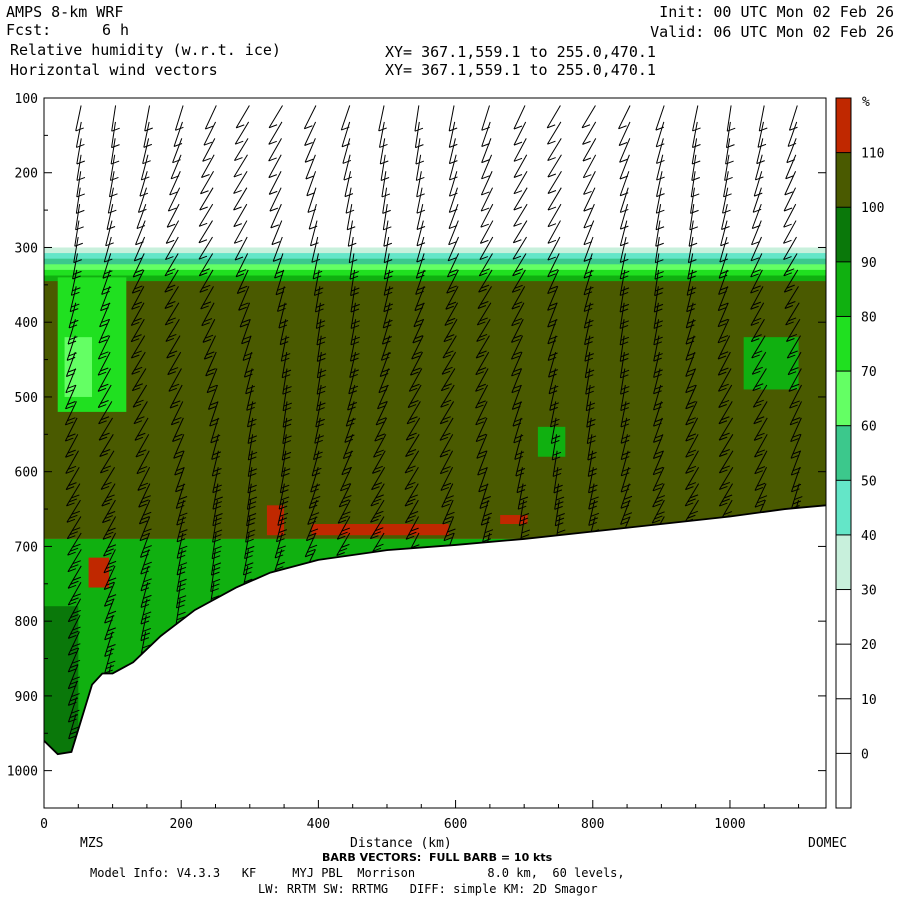 This screenshot has width=900, height=900. What do you see at coordinates (872, 208) in the screenshot?
I see `colorbar-label: 100` at bounding box center [872, 208].